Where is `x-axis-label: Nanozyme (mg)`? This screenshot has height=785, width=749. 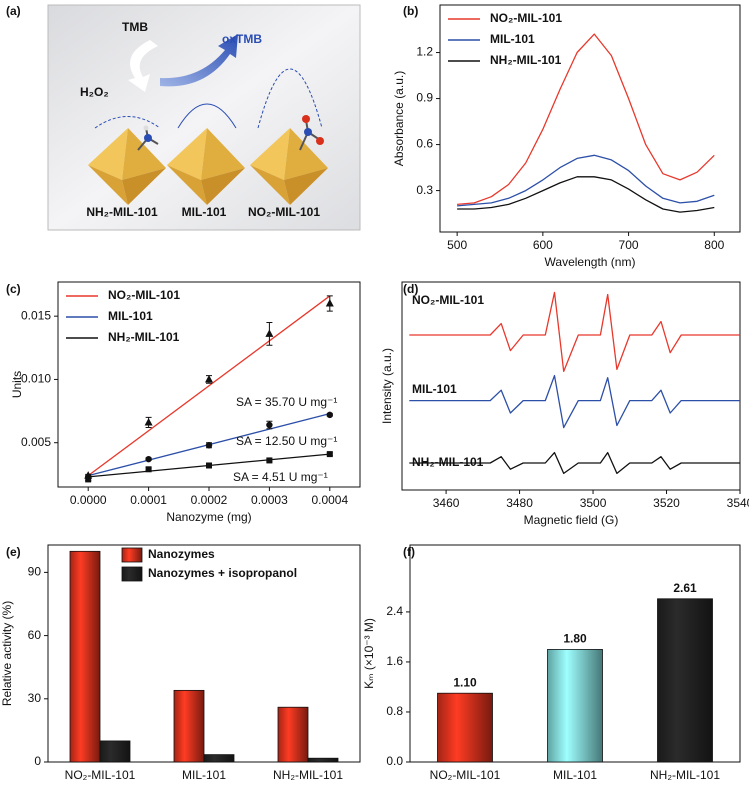
x-axis-label: Nanozyme (mg) is located at coordinates (208, 517).